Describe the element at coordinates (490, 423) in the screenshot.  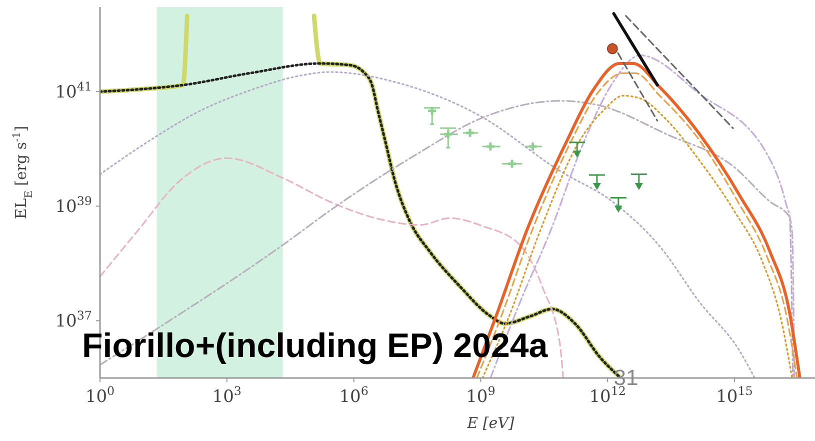
I see `x-axis-title: E [eV]` at that location.